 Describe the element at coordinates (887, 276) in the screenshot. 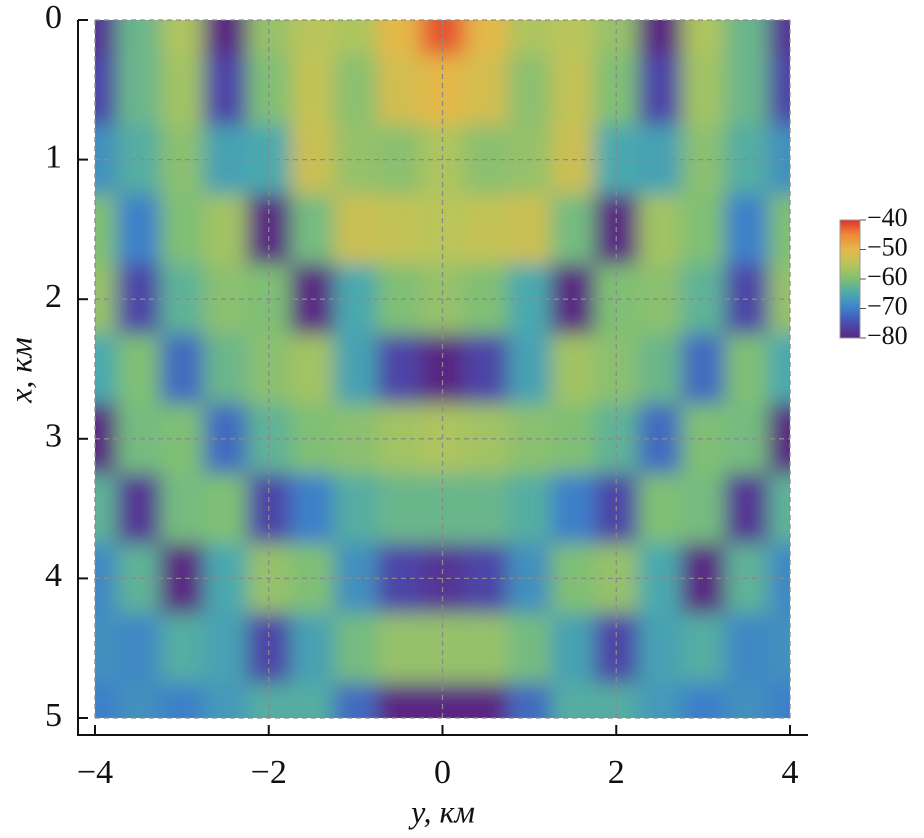

I see `colorbar-tick-label: −60` at that location.